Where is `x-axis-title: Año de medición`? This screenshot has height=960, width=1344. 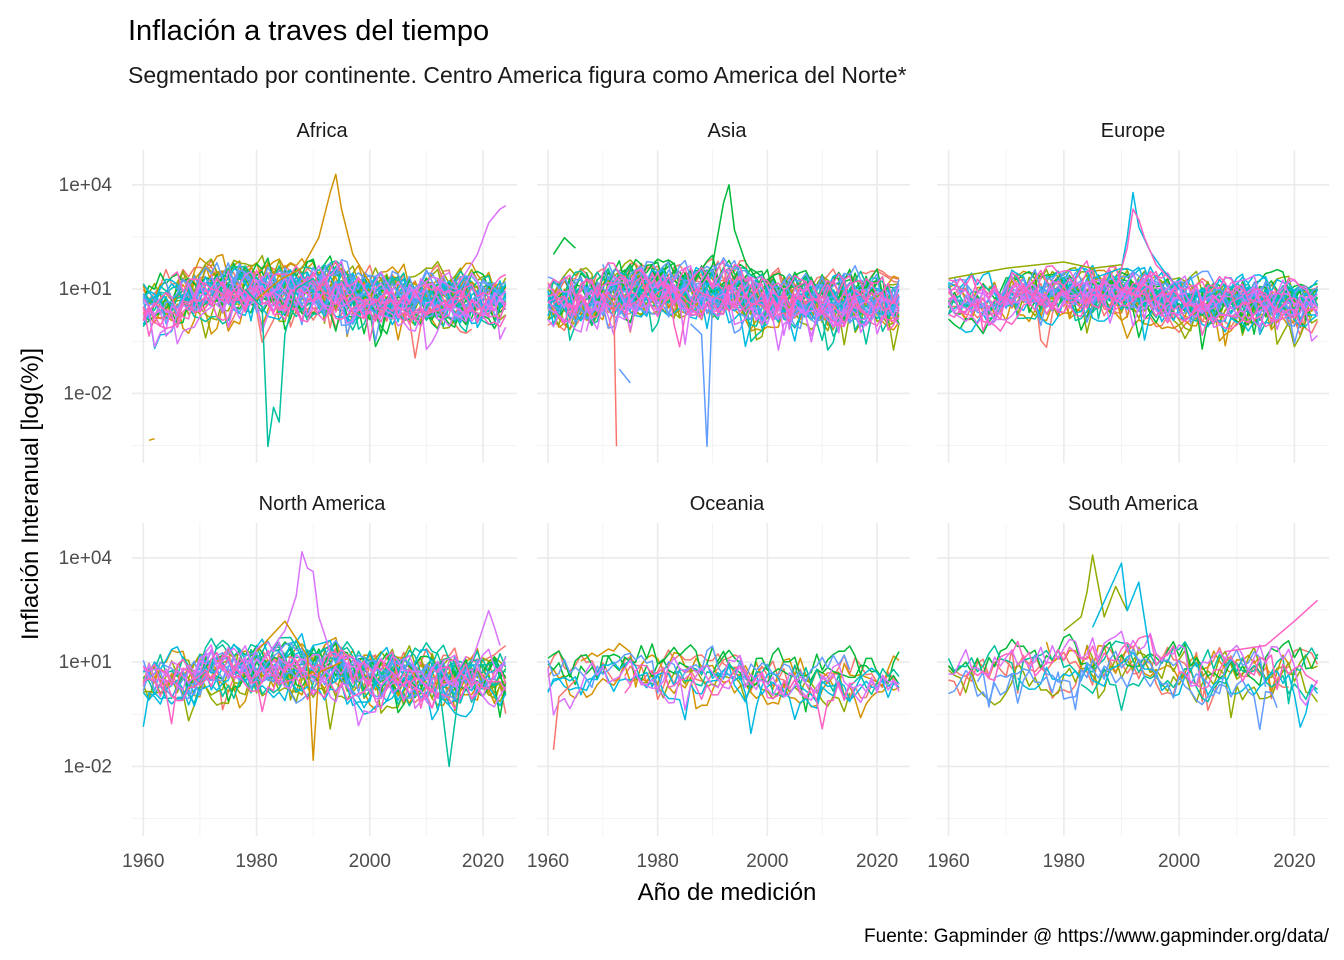
x-axis-title: Año de medición is located at coordinates (727, 892).